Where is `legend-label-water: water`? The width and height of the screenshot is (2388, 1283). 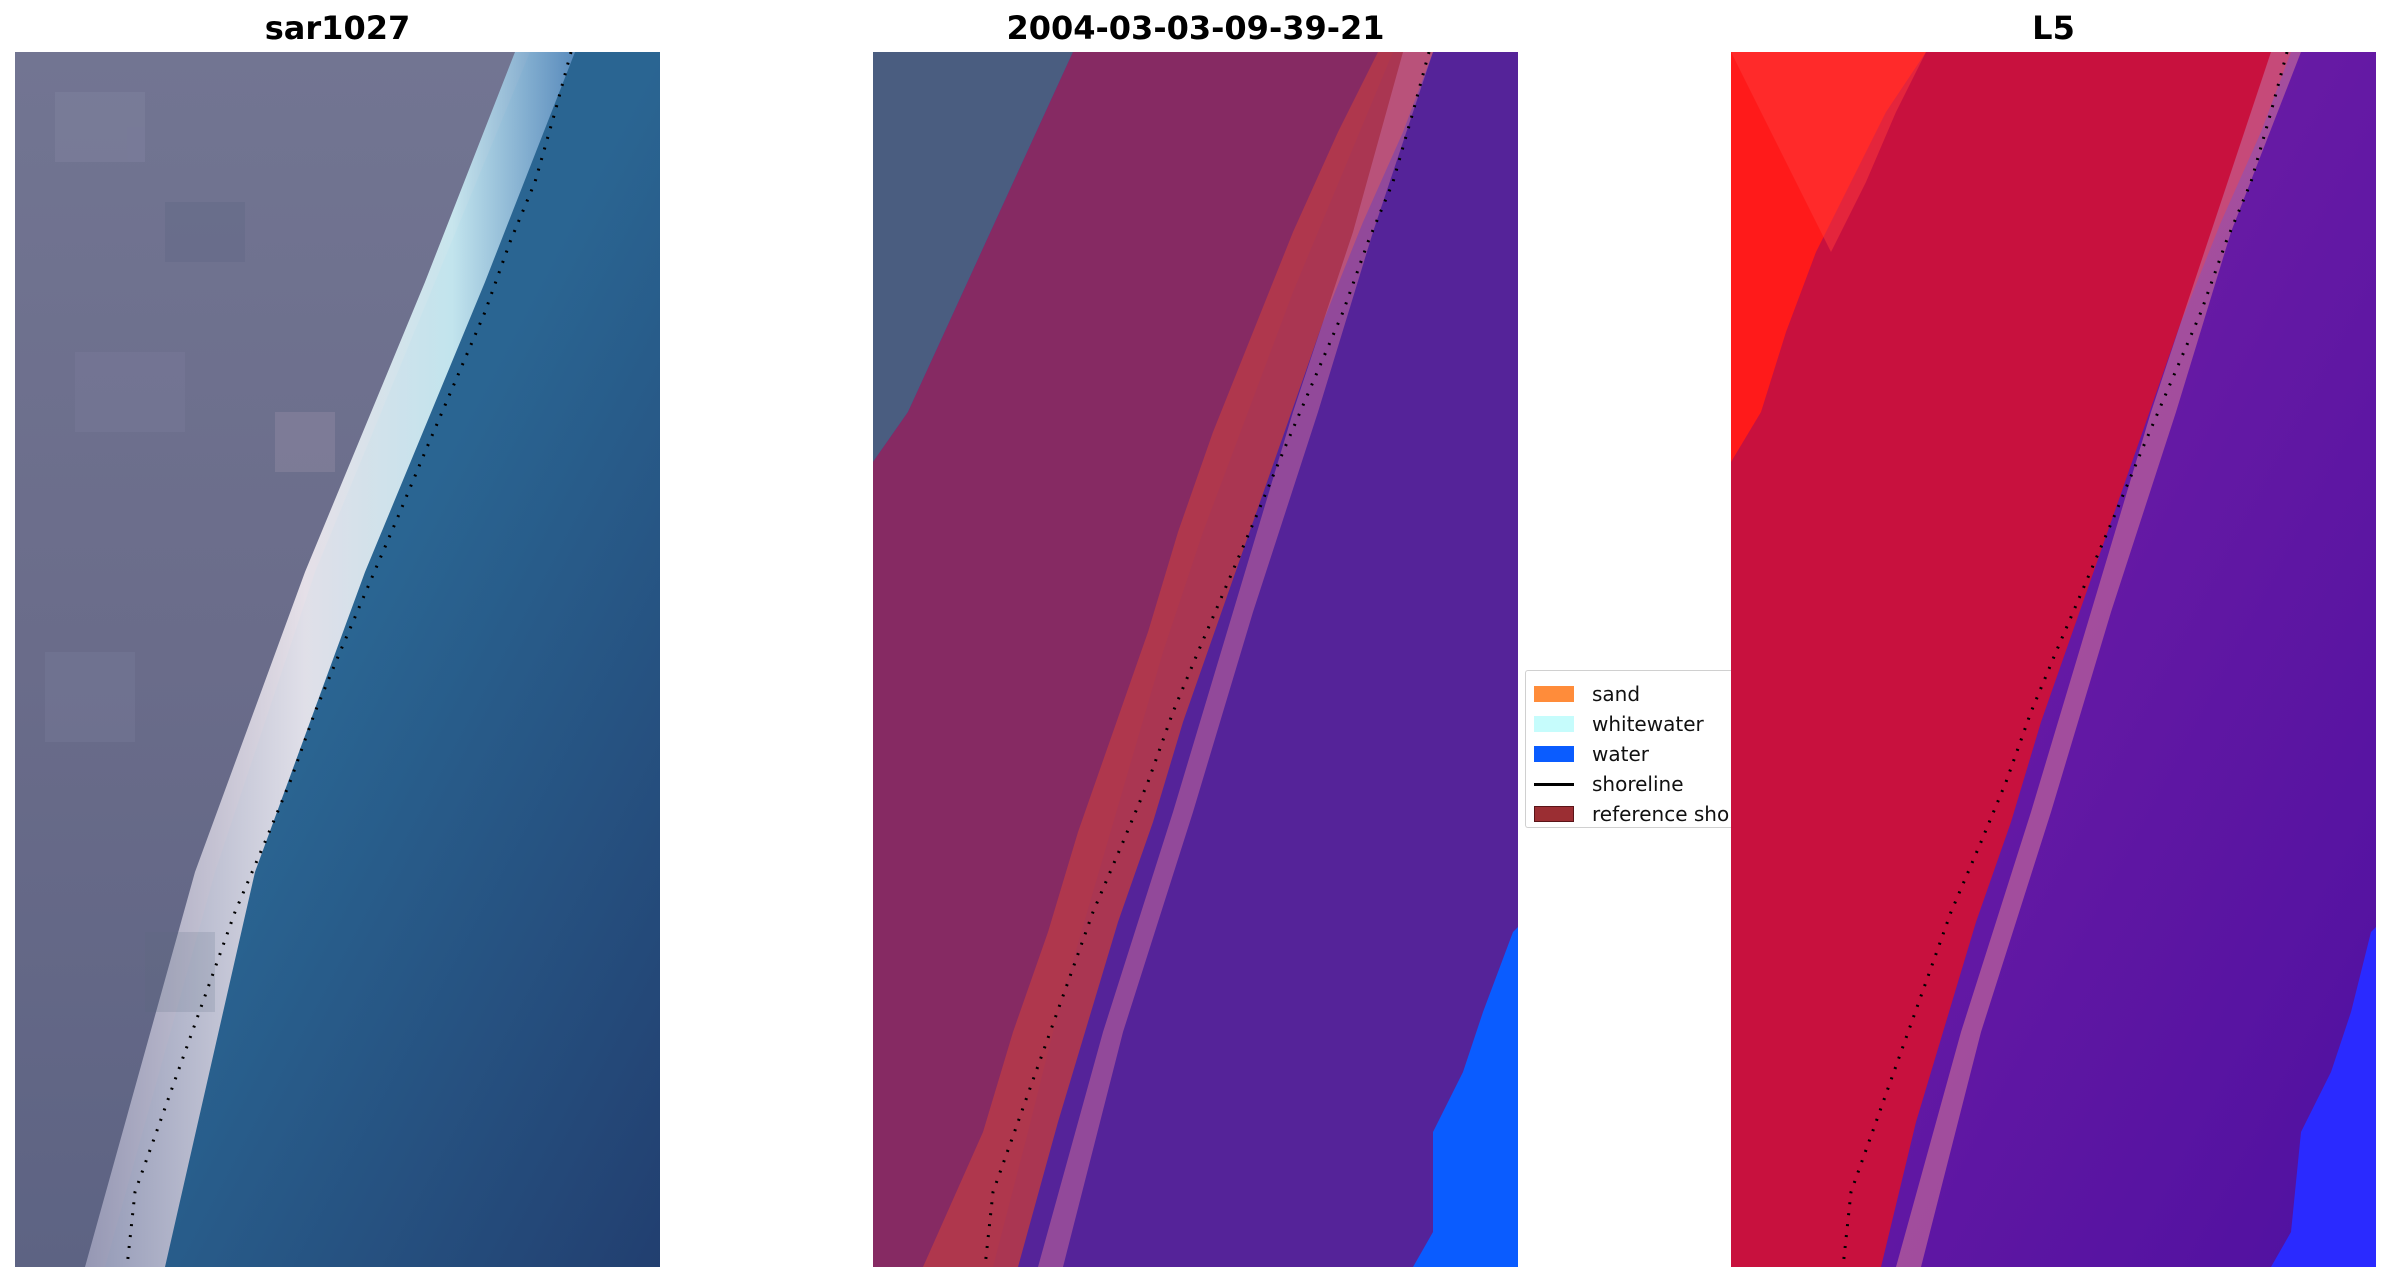 legend-label-water: water is located at coordinates (1620, 754).